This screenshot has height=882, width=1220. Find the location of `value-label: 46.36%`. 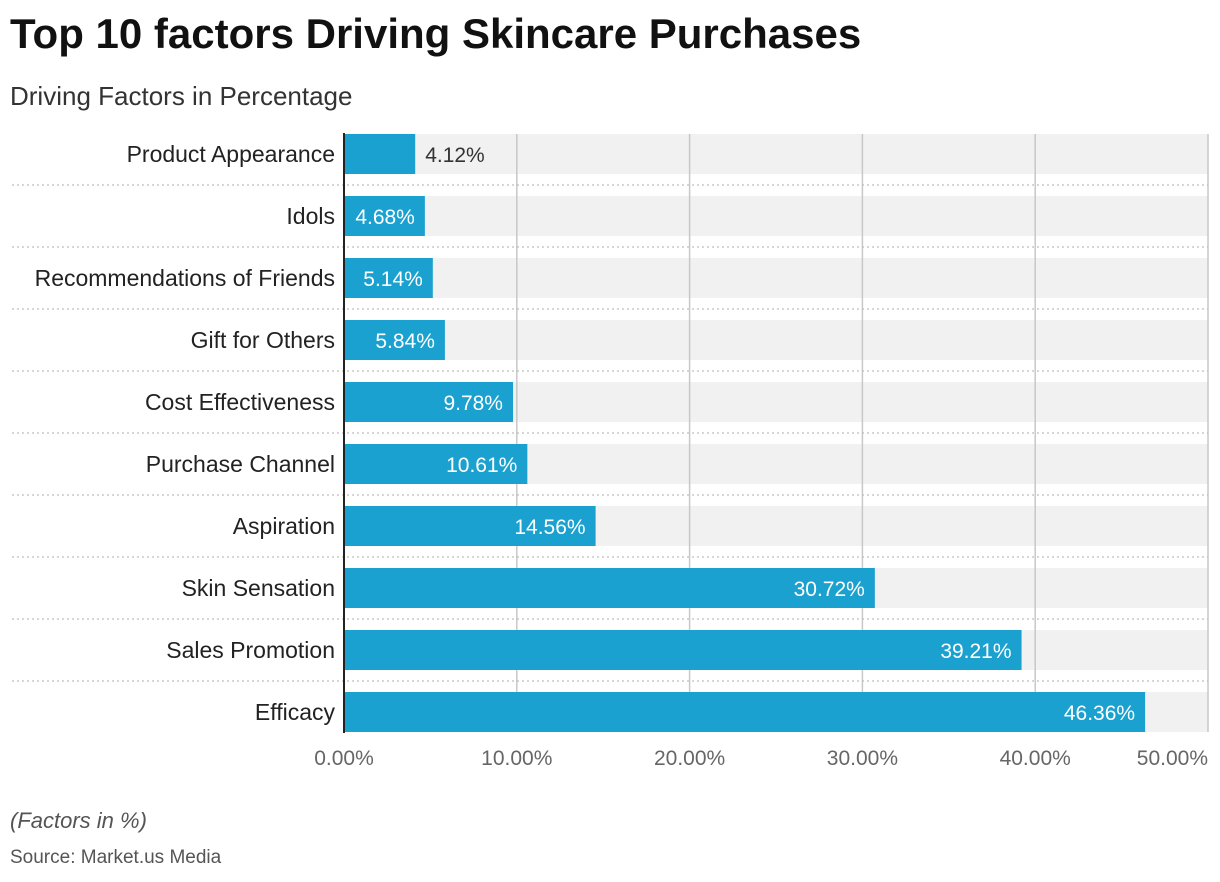

value-label: 46.36% is located at coordinates (1099, 713).